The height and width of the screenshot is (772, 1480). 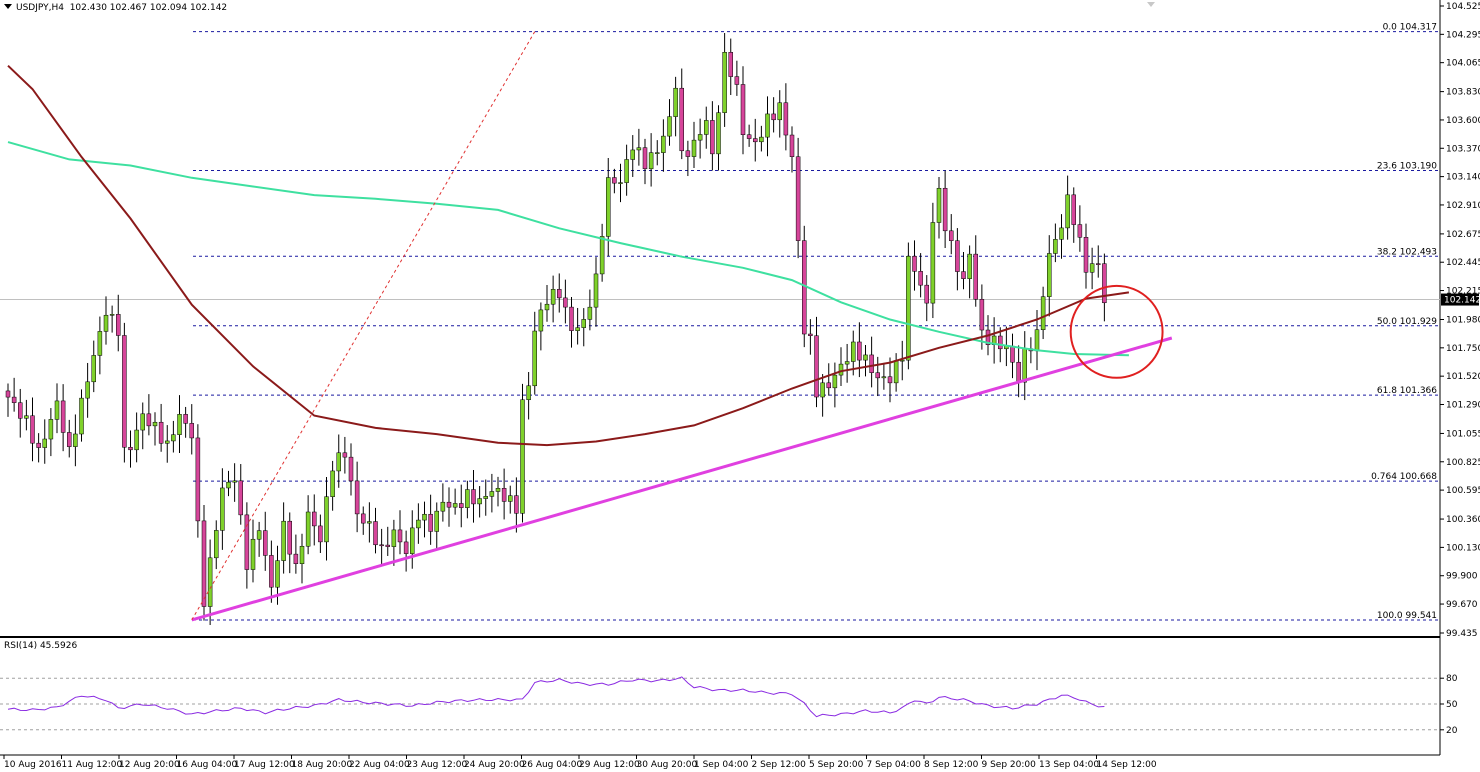 I want to click on price-tick-label: 101.980, so click(x=1463, y=321).